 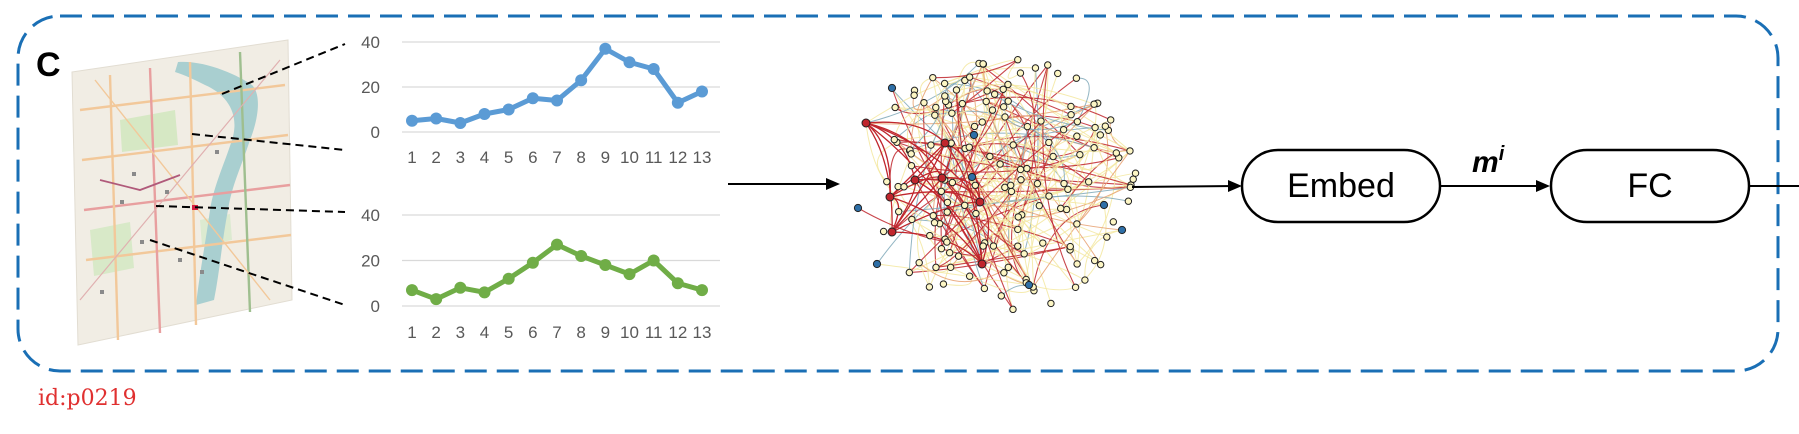 I want to click on x-tick-label: 7, so click(x=556, y=157).